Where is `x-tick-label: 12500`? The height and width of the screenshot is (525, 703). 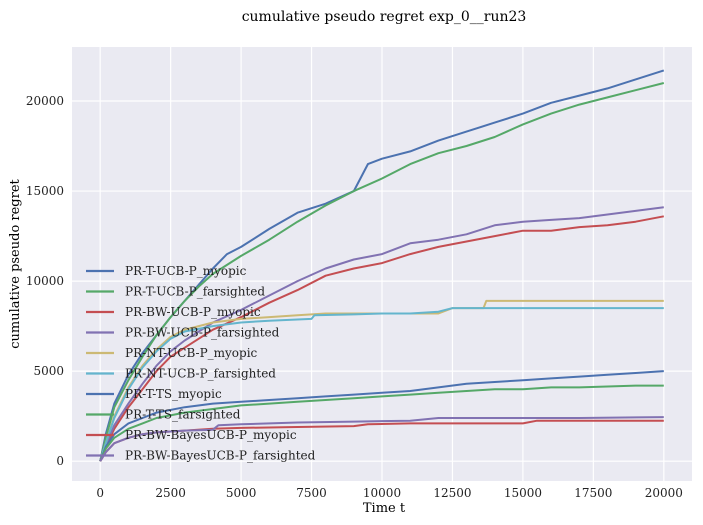 x-tick-label: 12500 is located at coordinates (452, 493).